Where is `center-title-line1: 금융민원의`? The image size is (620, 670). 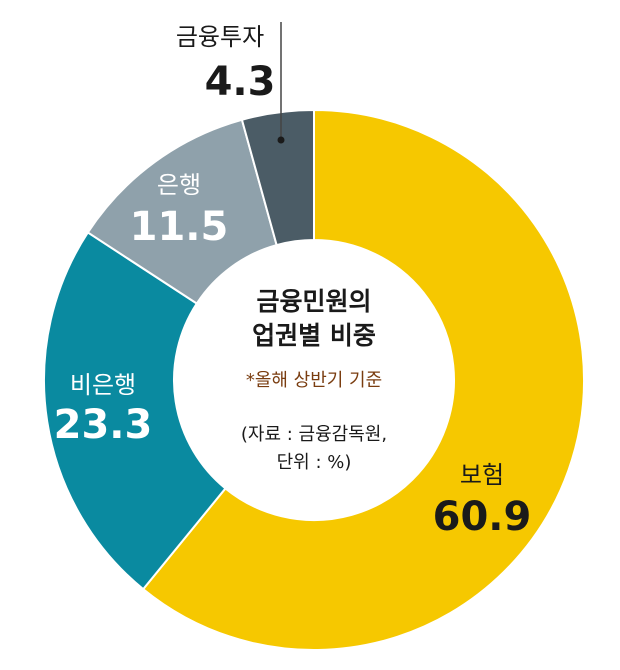
center-title-line1: 금융민원의 is located at coordinates (313, 301).